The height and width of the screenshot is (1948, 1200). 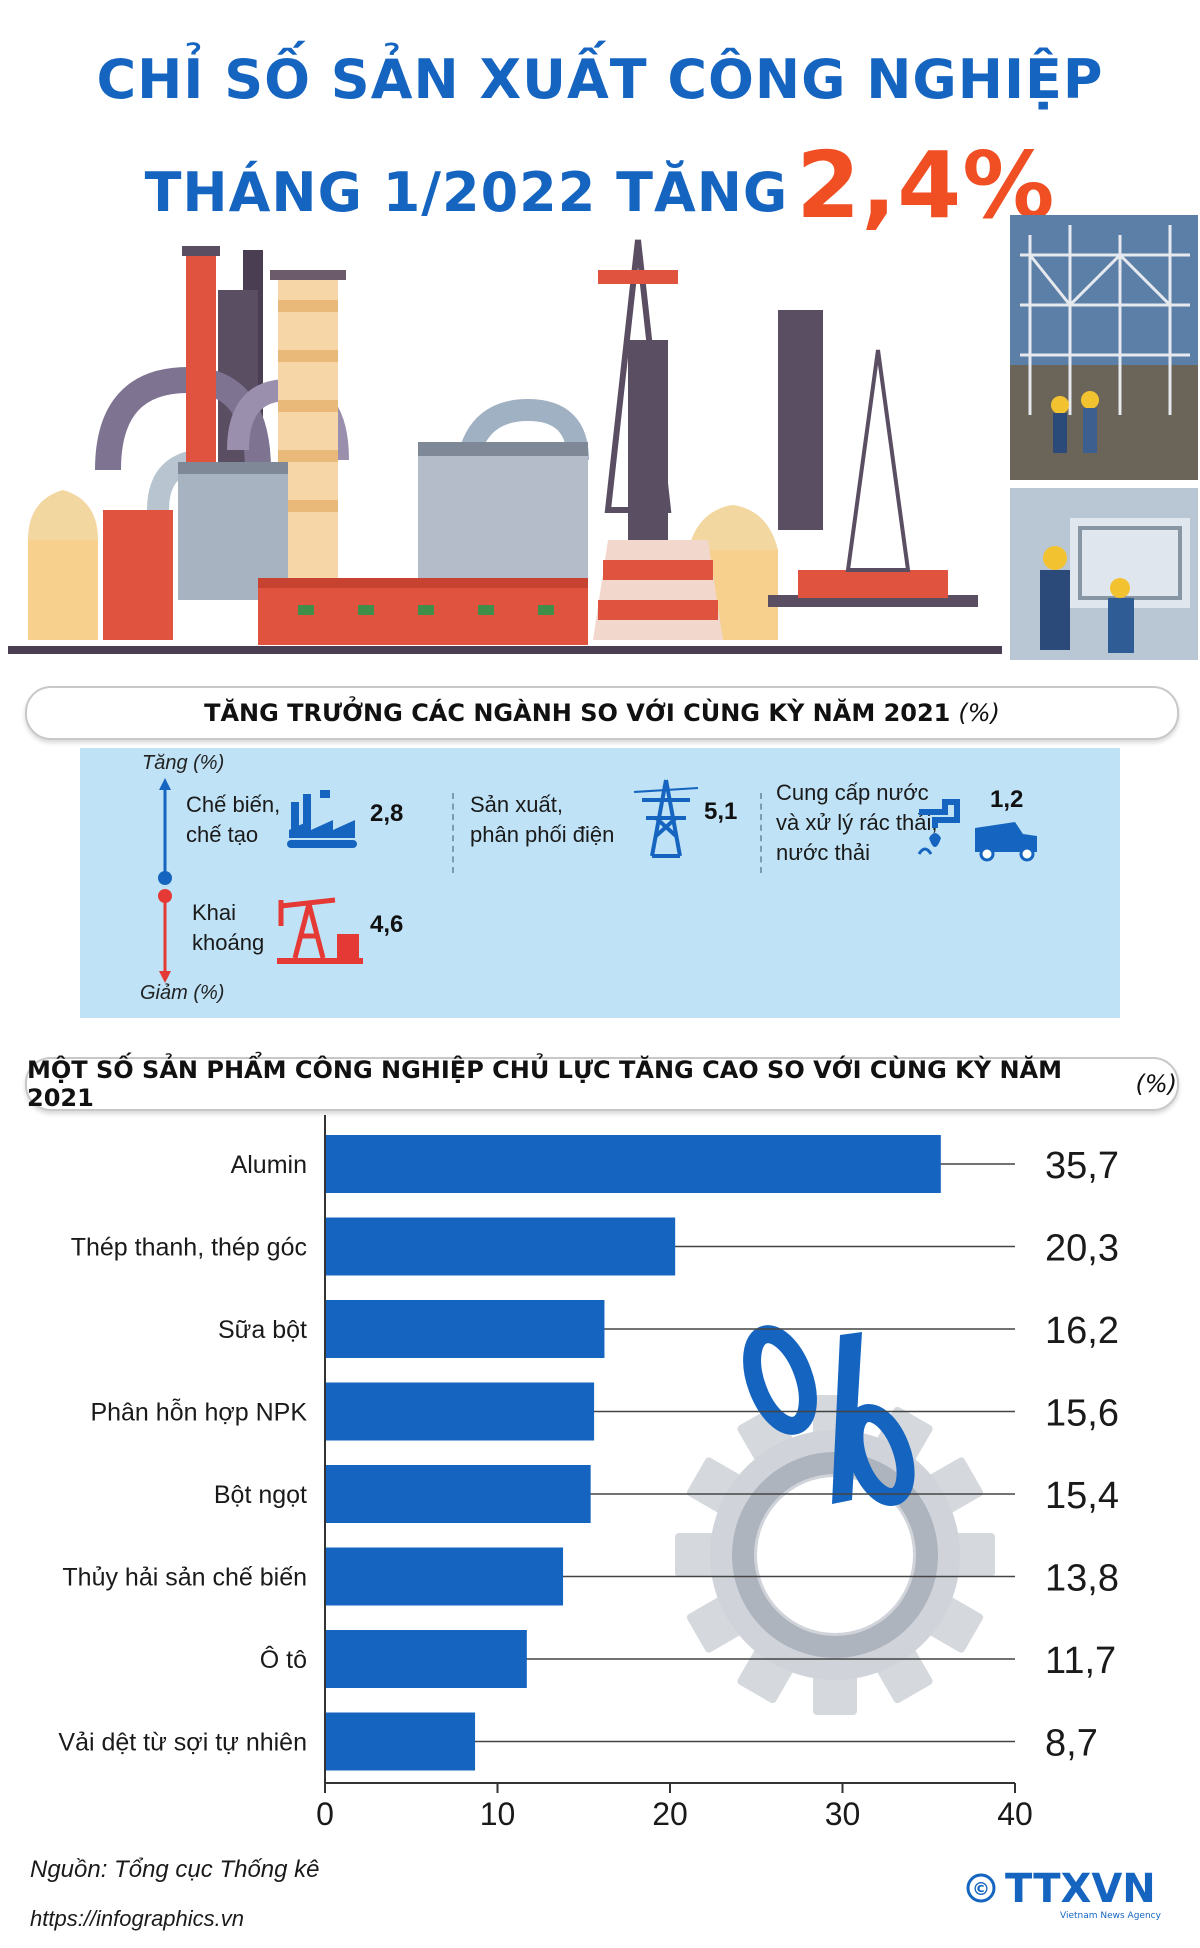 I want to click on category-label: Alumin, so click(x=269, y=1165).